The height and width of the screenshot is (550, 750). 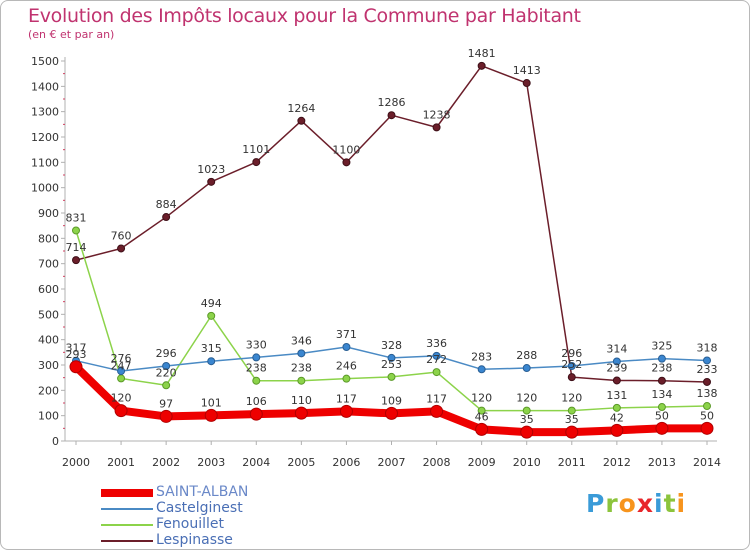 What do you see at coordinates (437, 114) in the screenshot?
I see `data-label-lespinasse: 1238` at bounding box center [437, 114].